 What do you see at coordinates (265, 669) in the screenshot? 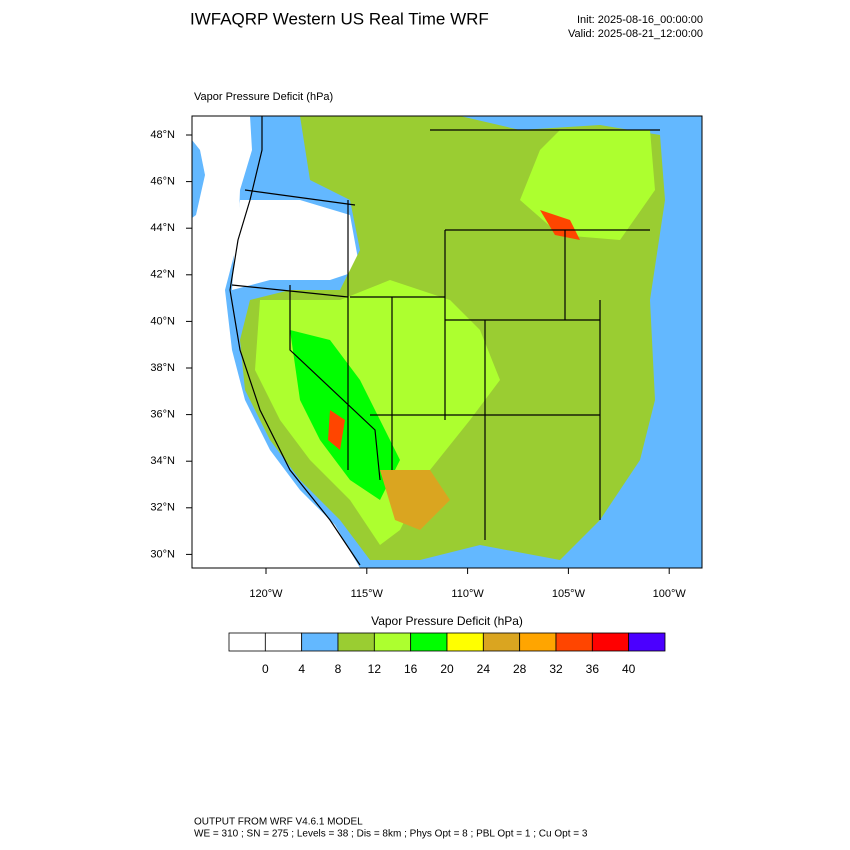
I see `colorbar-label: 0` at bounding box center [265, 669].